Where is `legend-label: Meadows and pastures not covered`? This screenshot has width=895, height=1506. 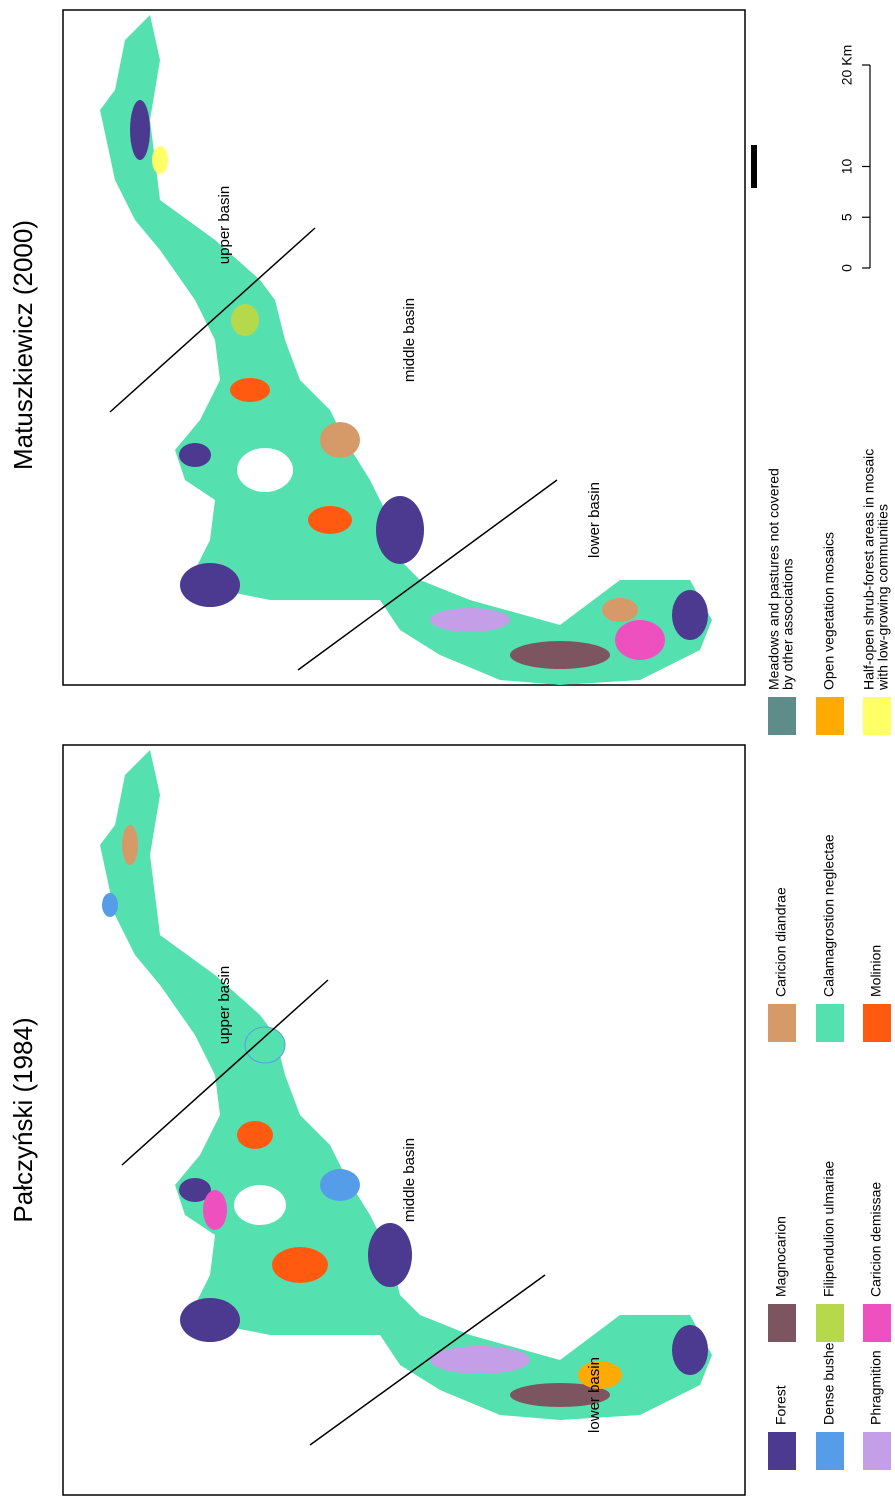
legend-label: Meadows and pastures not covered is located at coordinates (774, 579).